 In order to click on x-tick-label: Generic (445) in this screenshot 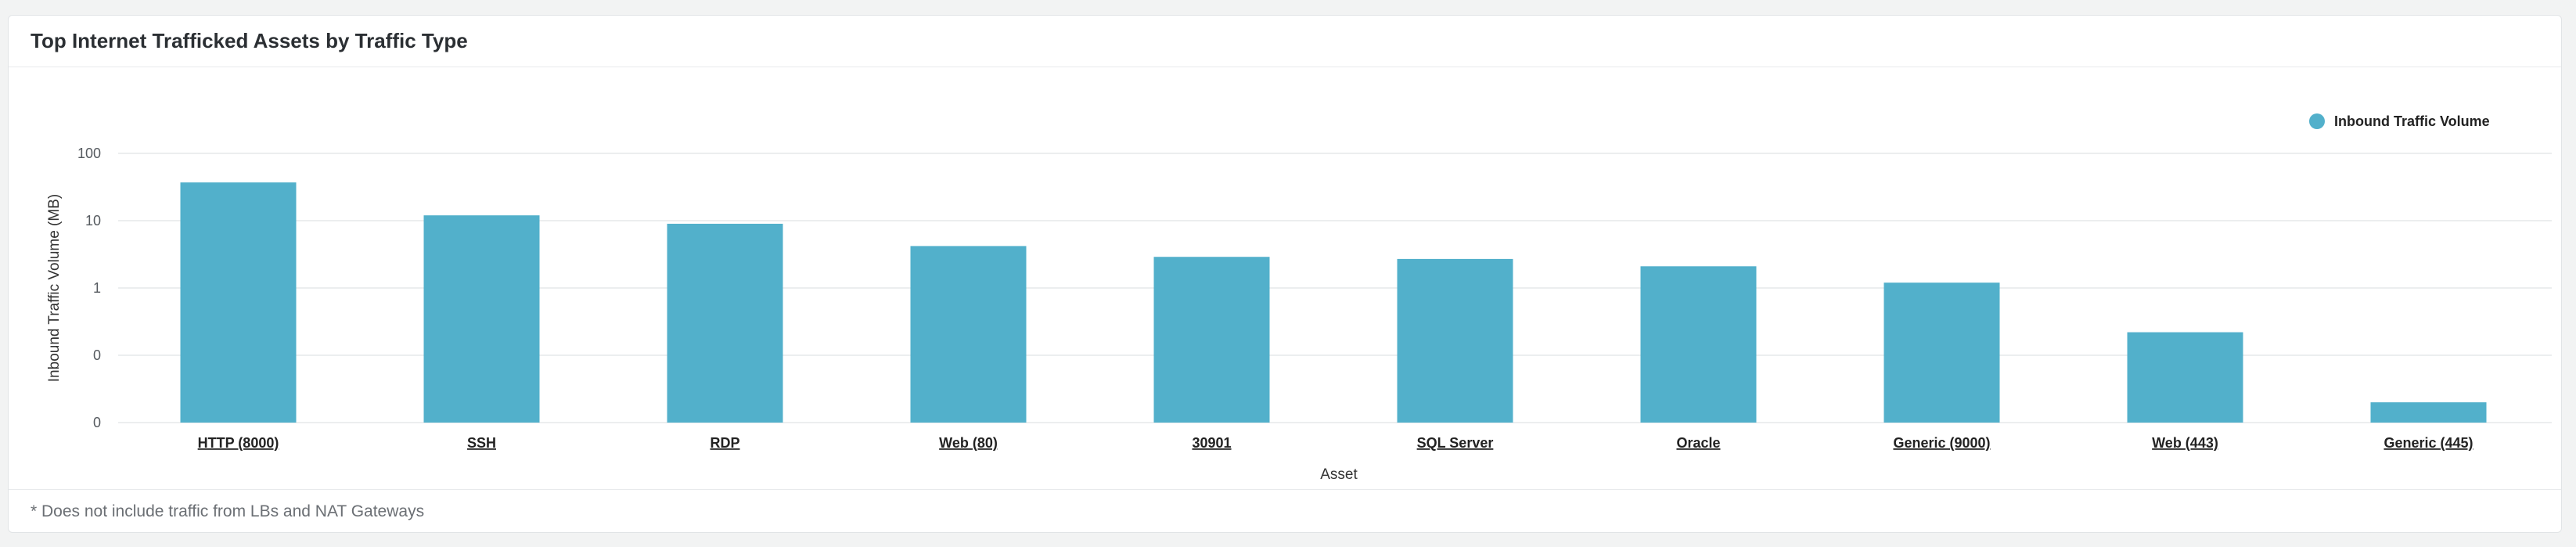, I will do `click(2429, 443)`.